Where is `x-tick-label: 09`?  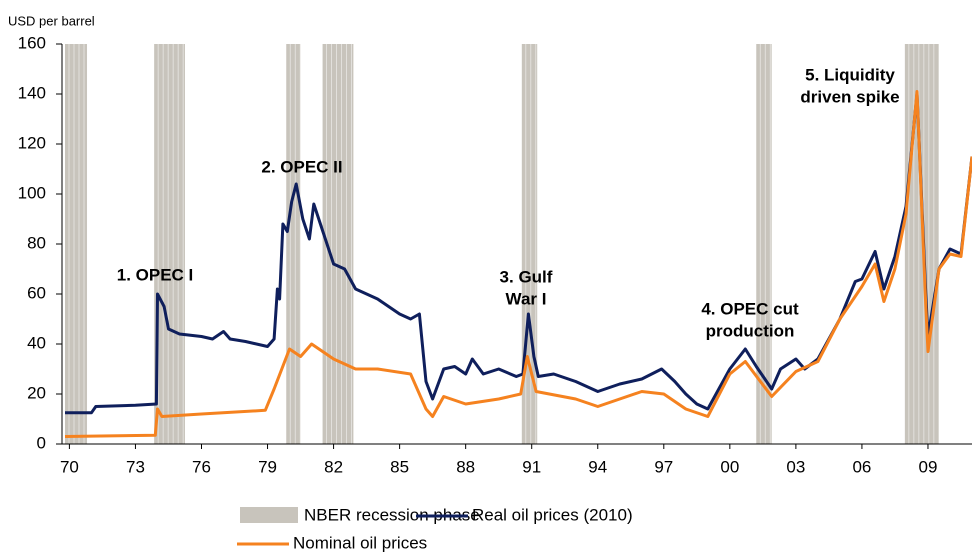
x-tick-label: 09 is located at coordinates (928, 466).